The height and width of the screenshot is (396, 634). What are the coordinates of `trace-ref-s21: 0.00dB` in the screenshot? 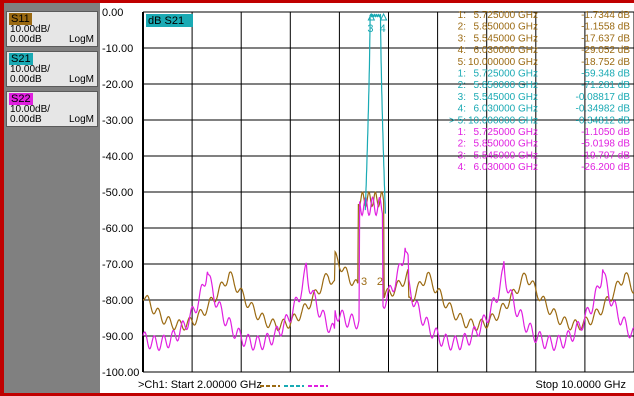 It's located at (26, 79).